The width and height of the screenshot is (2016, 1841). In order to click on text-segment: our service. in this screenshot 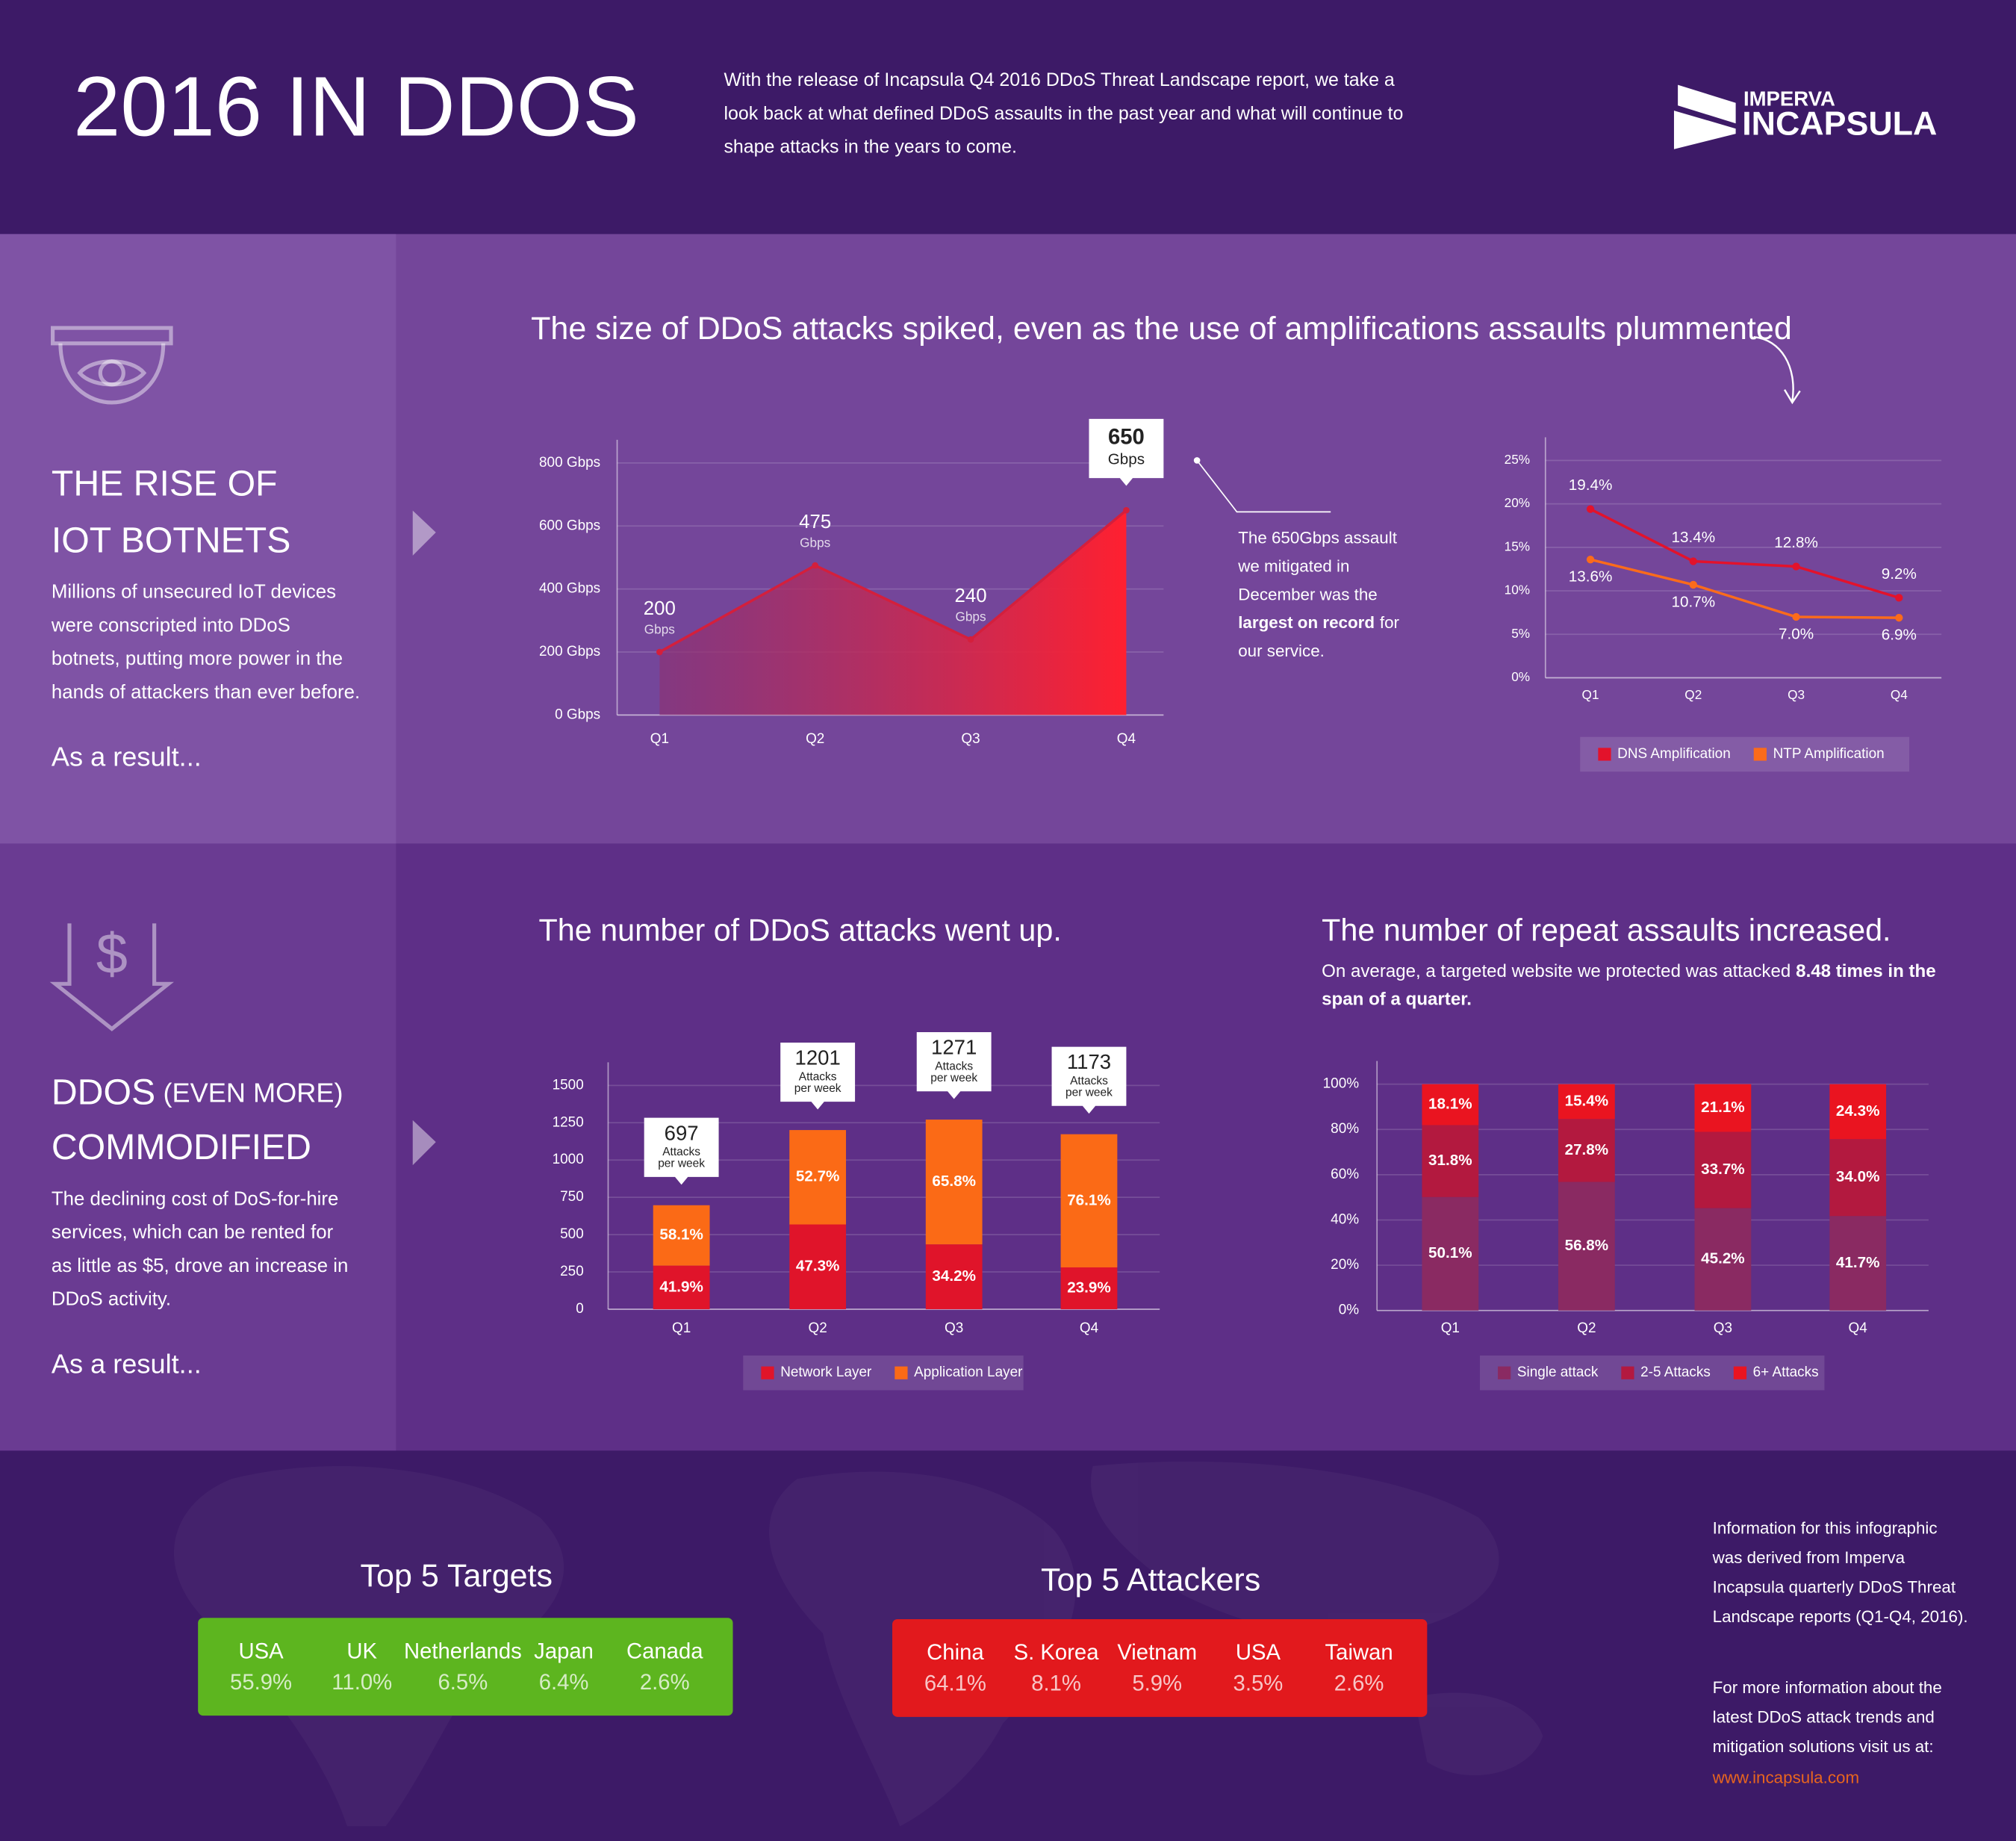, I will do `click(1281, 651)`.